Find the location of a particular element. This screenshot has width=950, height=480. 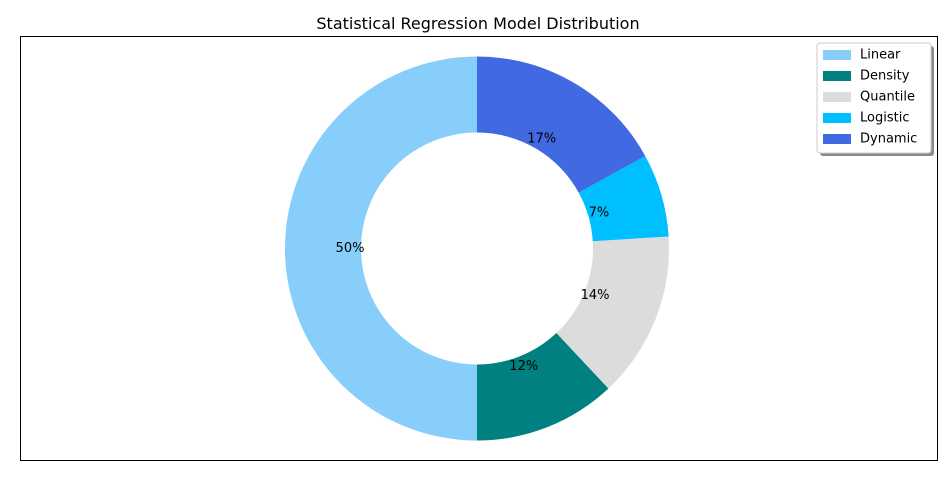

pct-label-logistic: 7% is located at coordinates (599, 213).